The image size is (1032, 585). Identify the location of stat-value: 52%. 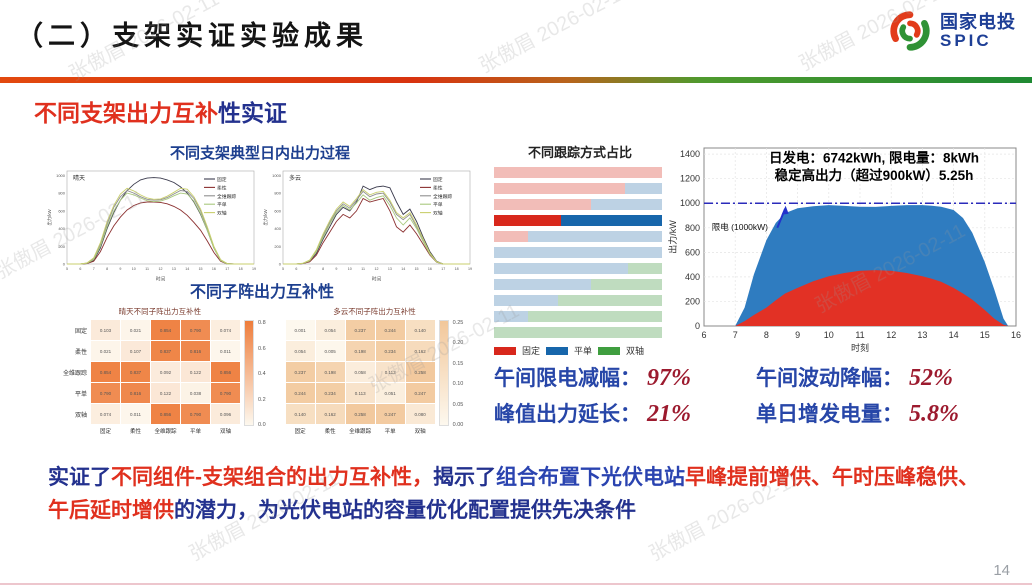
(931, 378).